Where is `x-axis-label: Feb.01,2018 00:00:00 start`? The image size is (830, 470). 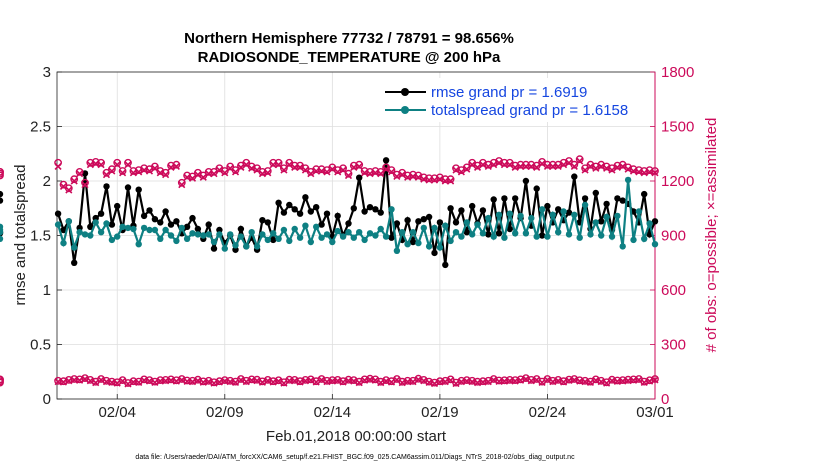
x-axis-label: Feb.01,2018 00:00:00 start is located at coordinates (356, 436).